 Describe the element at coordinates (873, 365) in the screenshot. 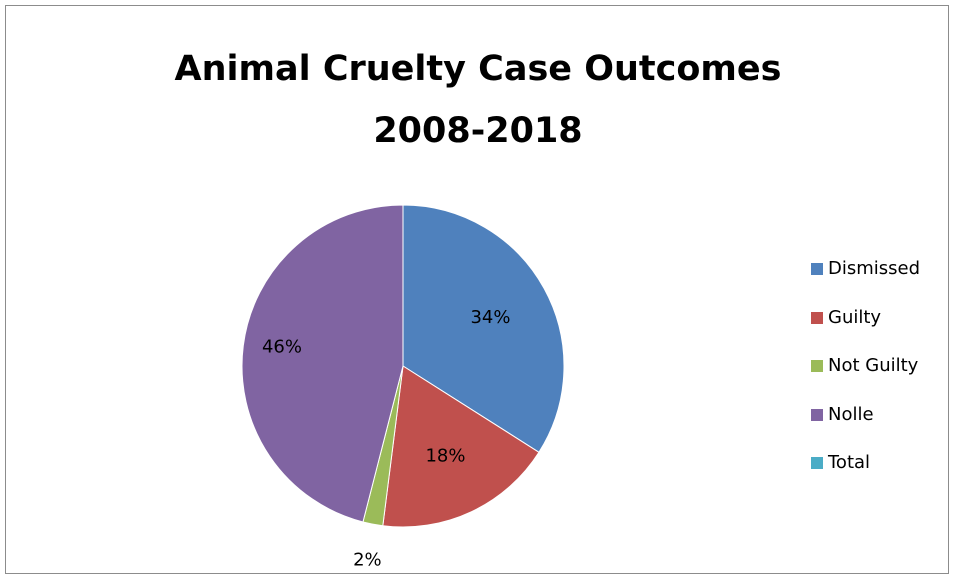

I see `legend-label-not-guilty: Not Guilty` at that location.